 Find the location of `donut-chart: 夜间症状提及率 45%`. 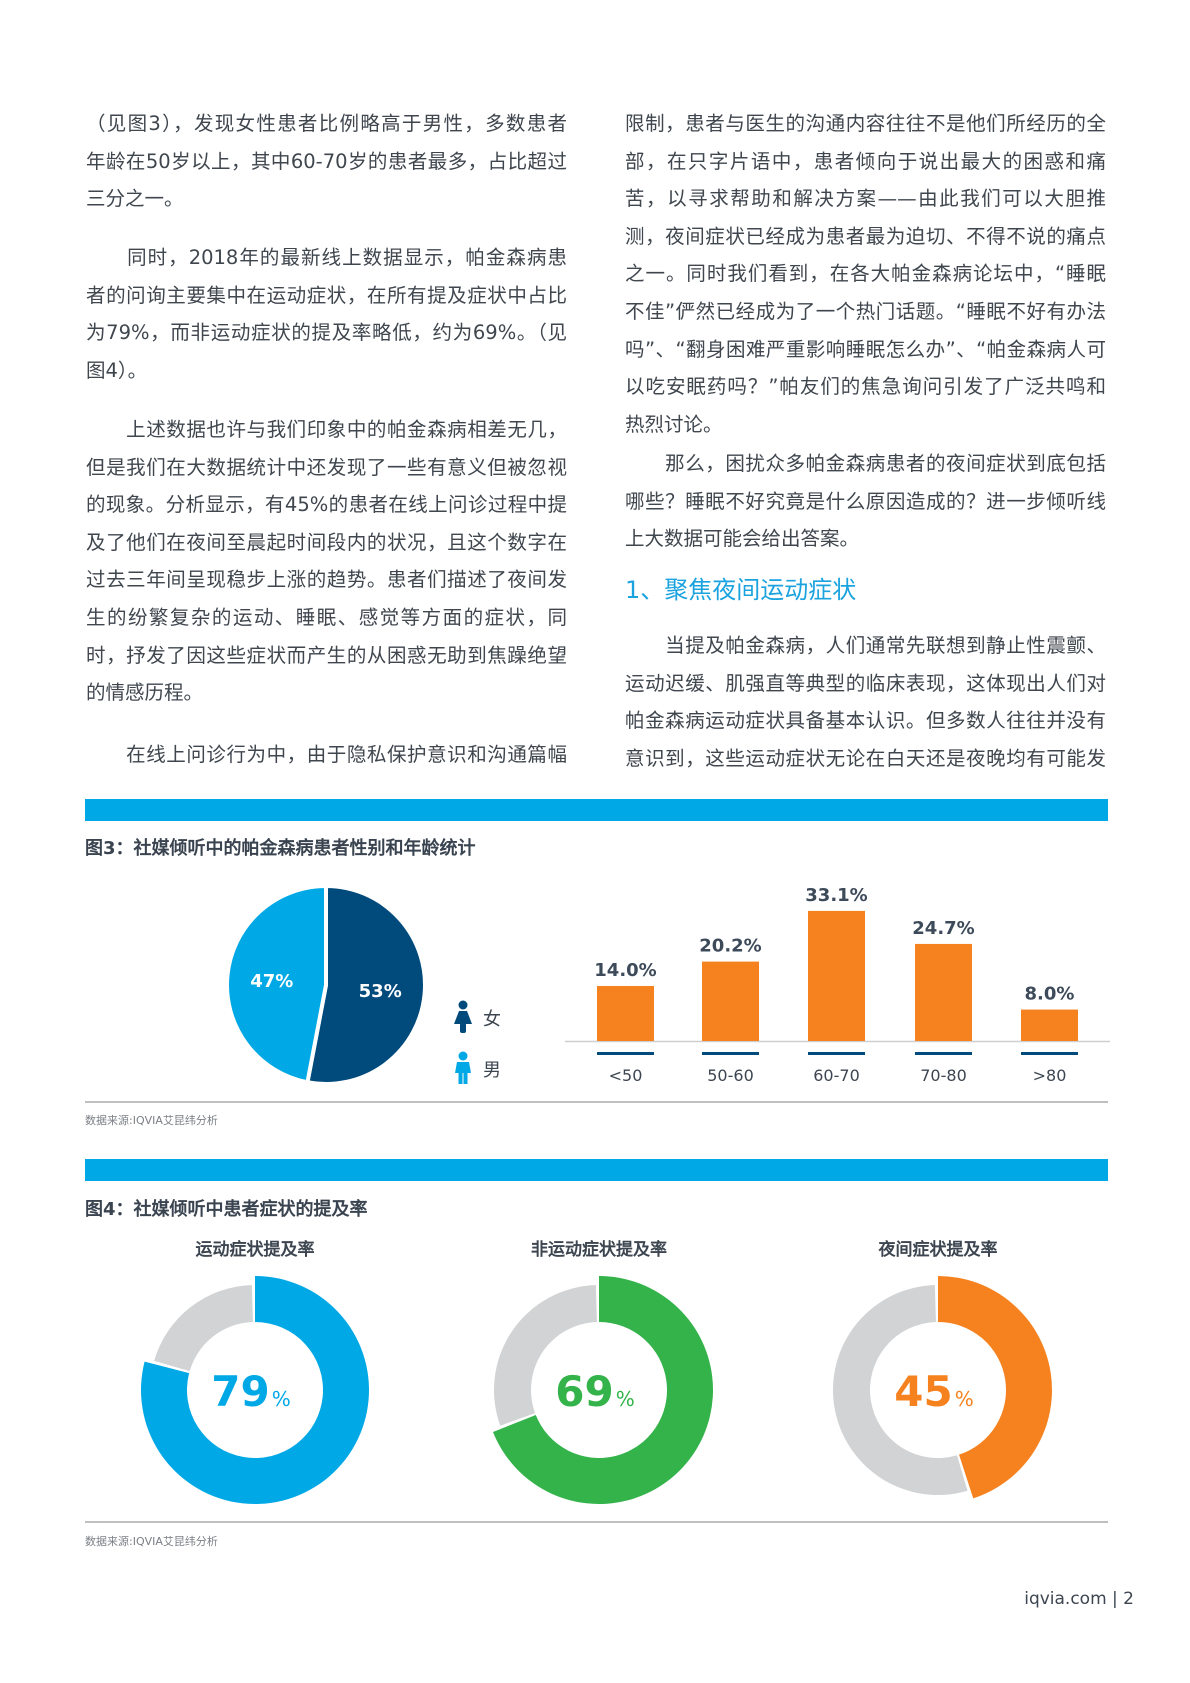

donut-chart: 夜间症状提及率 45% is located at coordinates (943, 1369).